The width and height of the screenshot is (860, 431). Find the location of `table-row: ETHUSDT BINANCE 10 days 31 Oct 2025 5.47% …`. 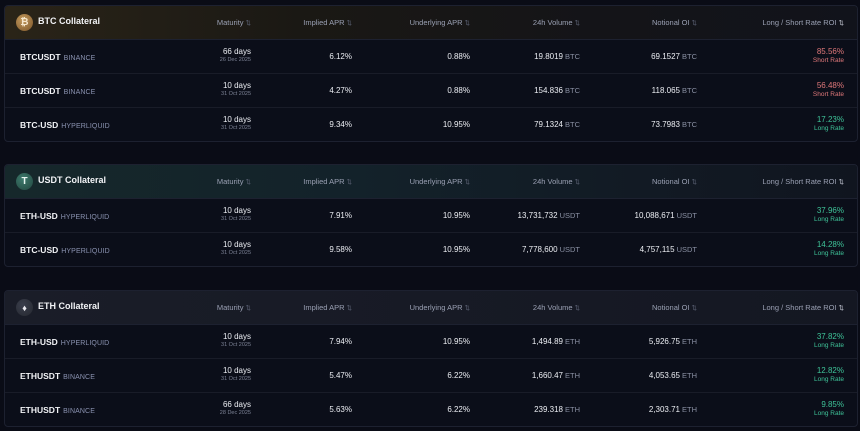

table-row: ETHUSDT BINANCE 10 days 31 Oct 2025 5.47% … is located at coordinates (431, 376).